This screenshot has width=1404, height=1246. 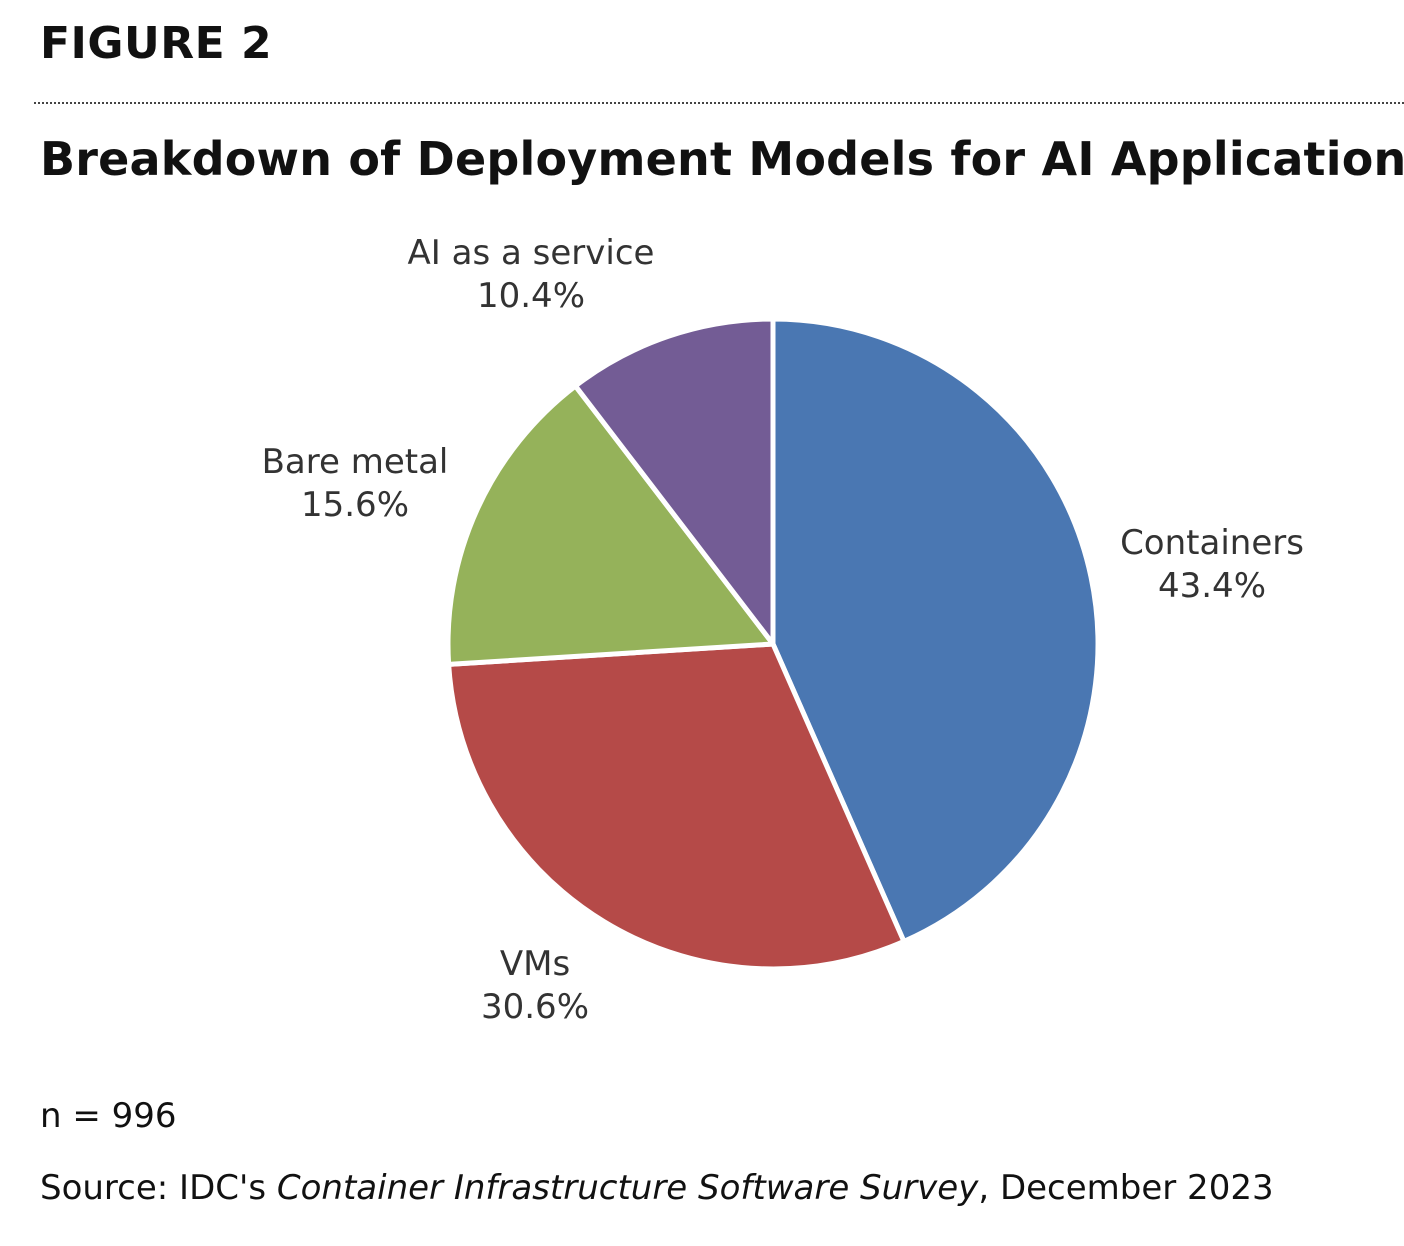 I want to click on sample-size: n = 996, so click(x=108, y=1116).